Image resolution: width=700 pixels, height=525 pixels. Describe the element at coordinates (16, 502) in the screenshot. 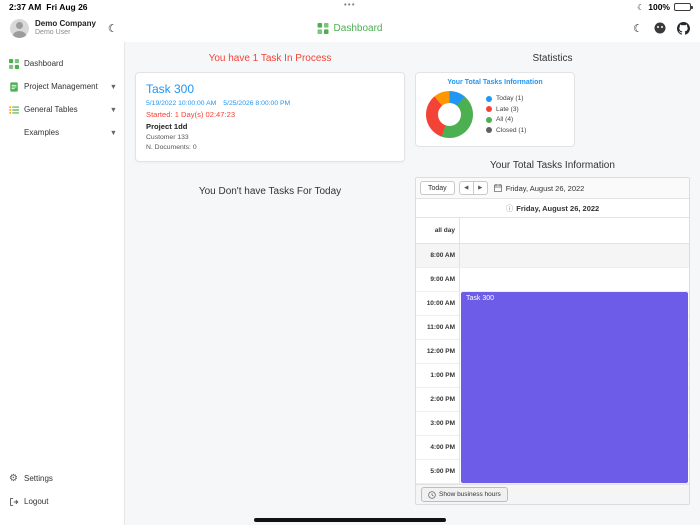

I see `logout-icon` at that location.